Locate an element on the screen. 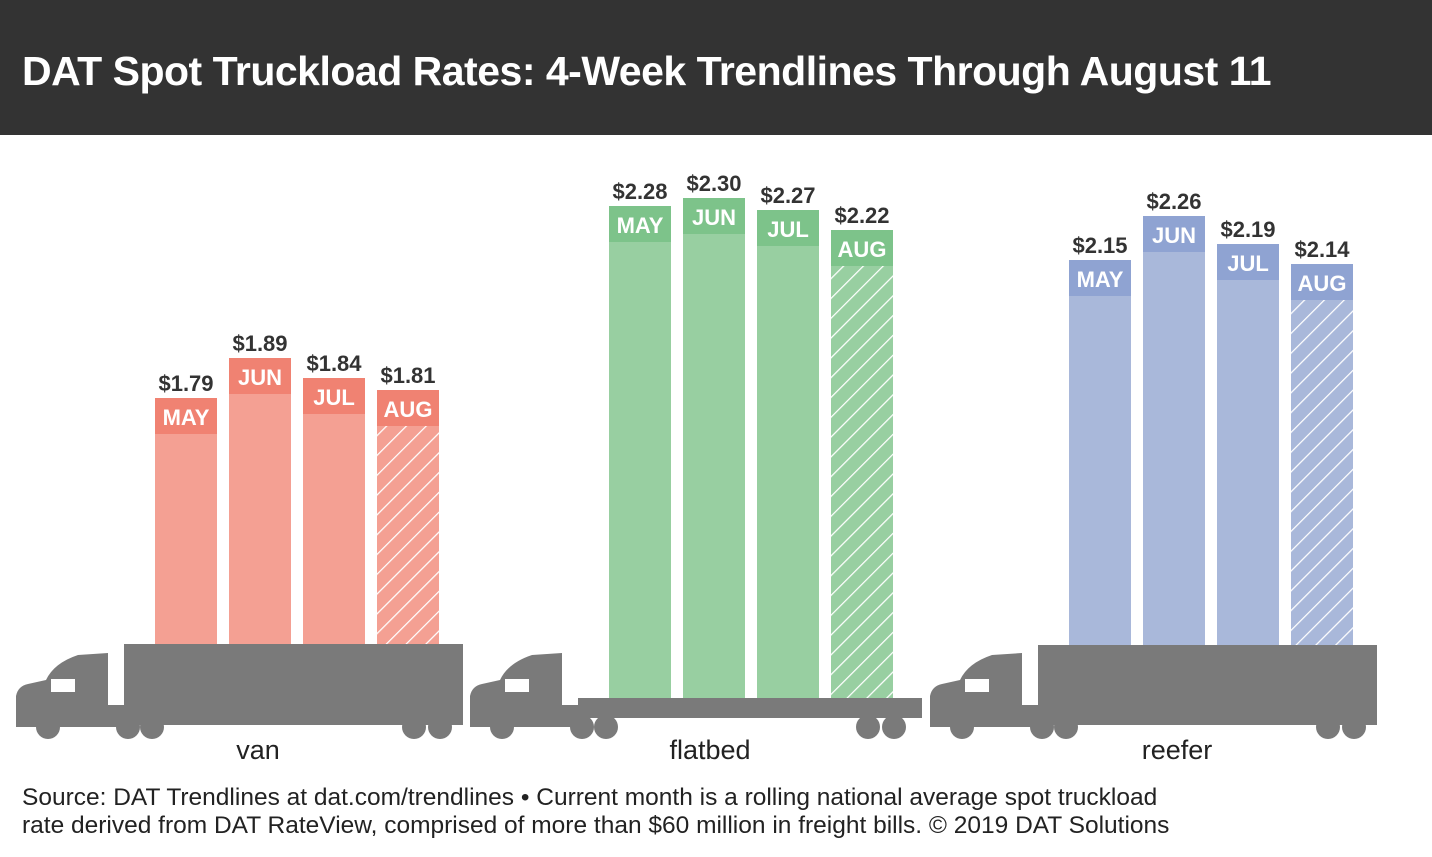 The height and width of the screenshot is (857, 1432). value-label: $2.14 is located at coordinates (1322, 249).